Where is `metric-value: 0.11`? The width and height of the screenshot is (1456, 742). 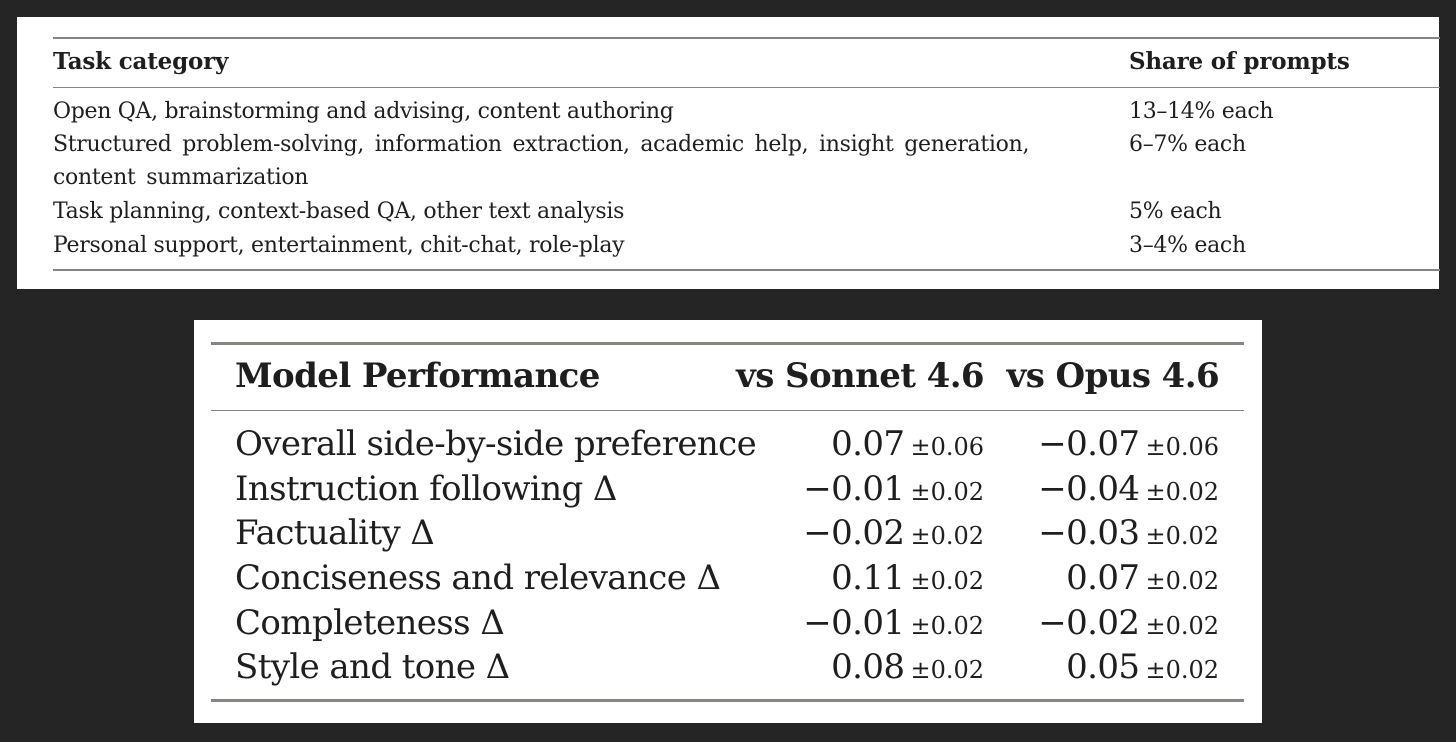
metric-value: 0.11 is located at coordinates (868, 578).